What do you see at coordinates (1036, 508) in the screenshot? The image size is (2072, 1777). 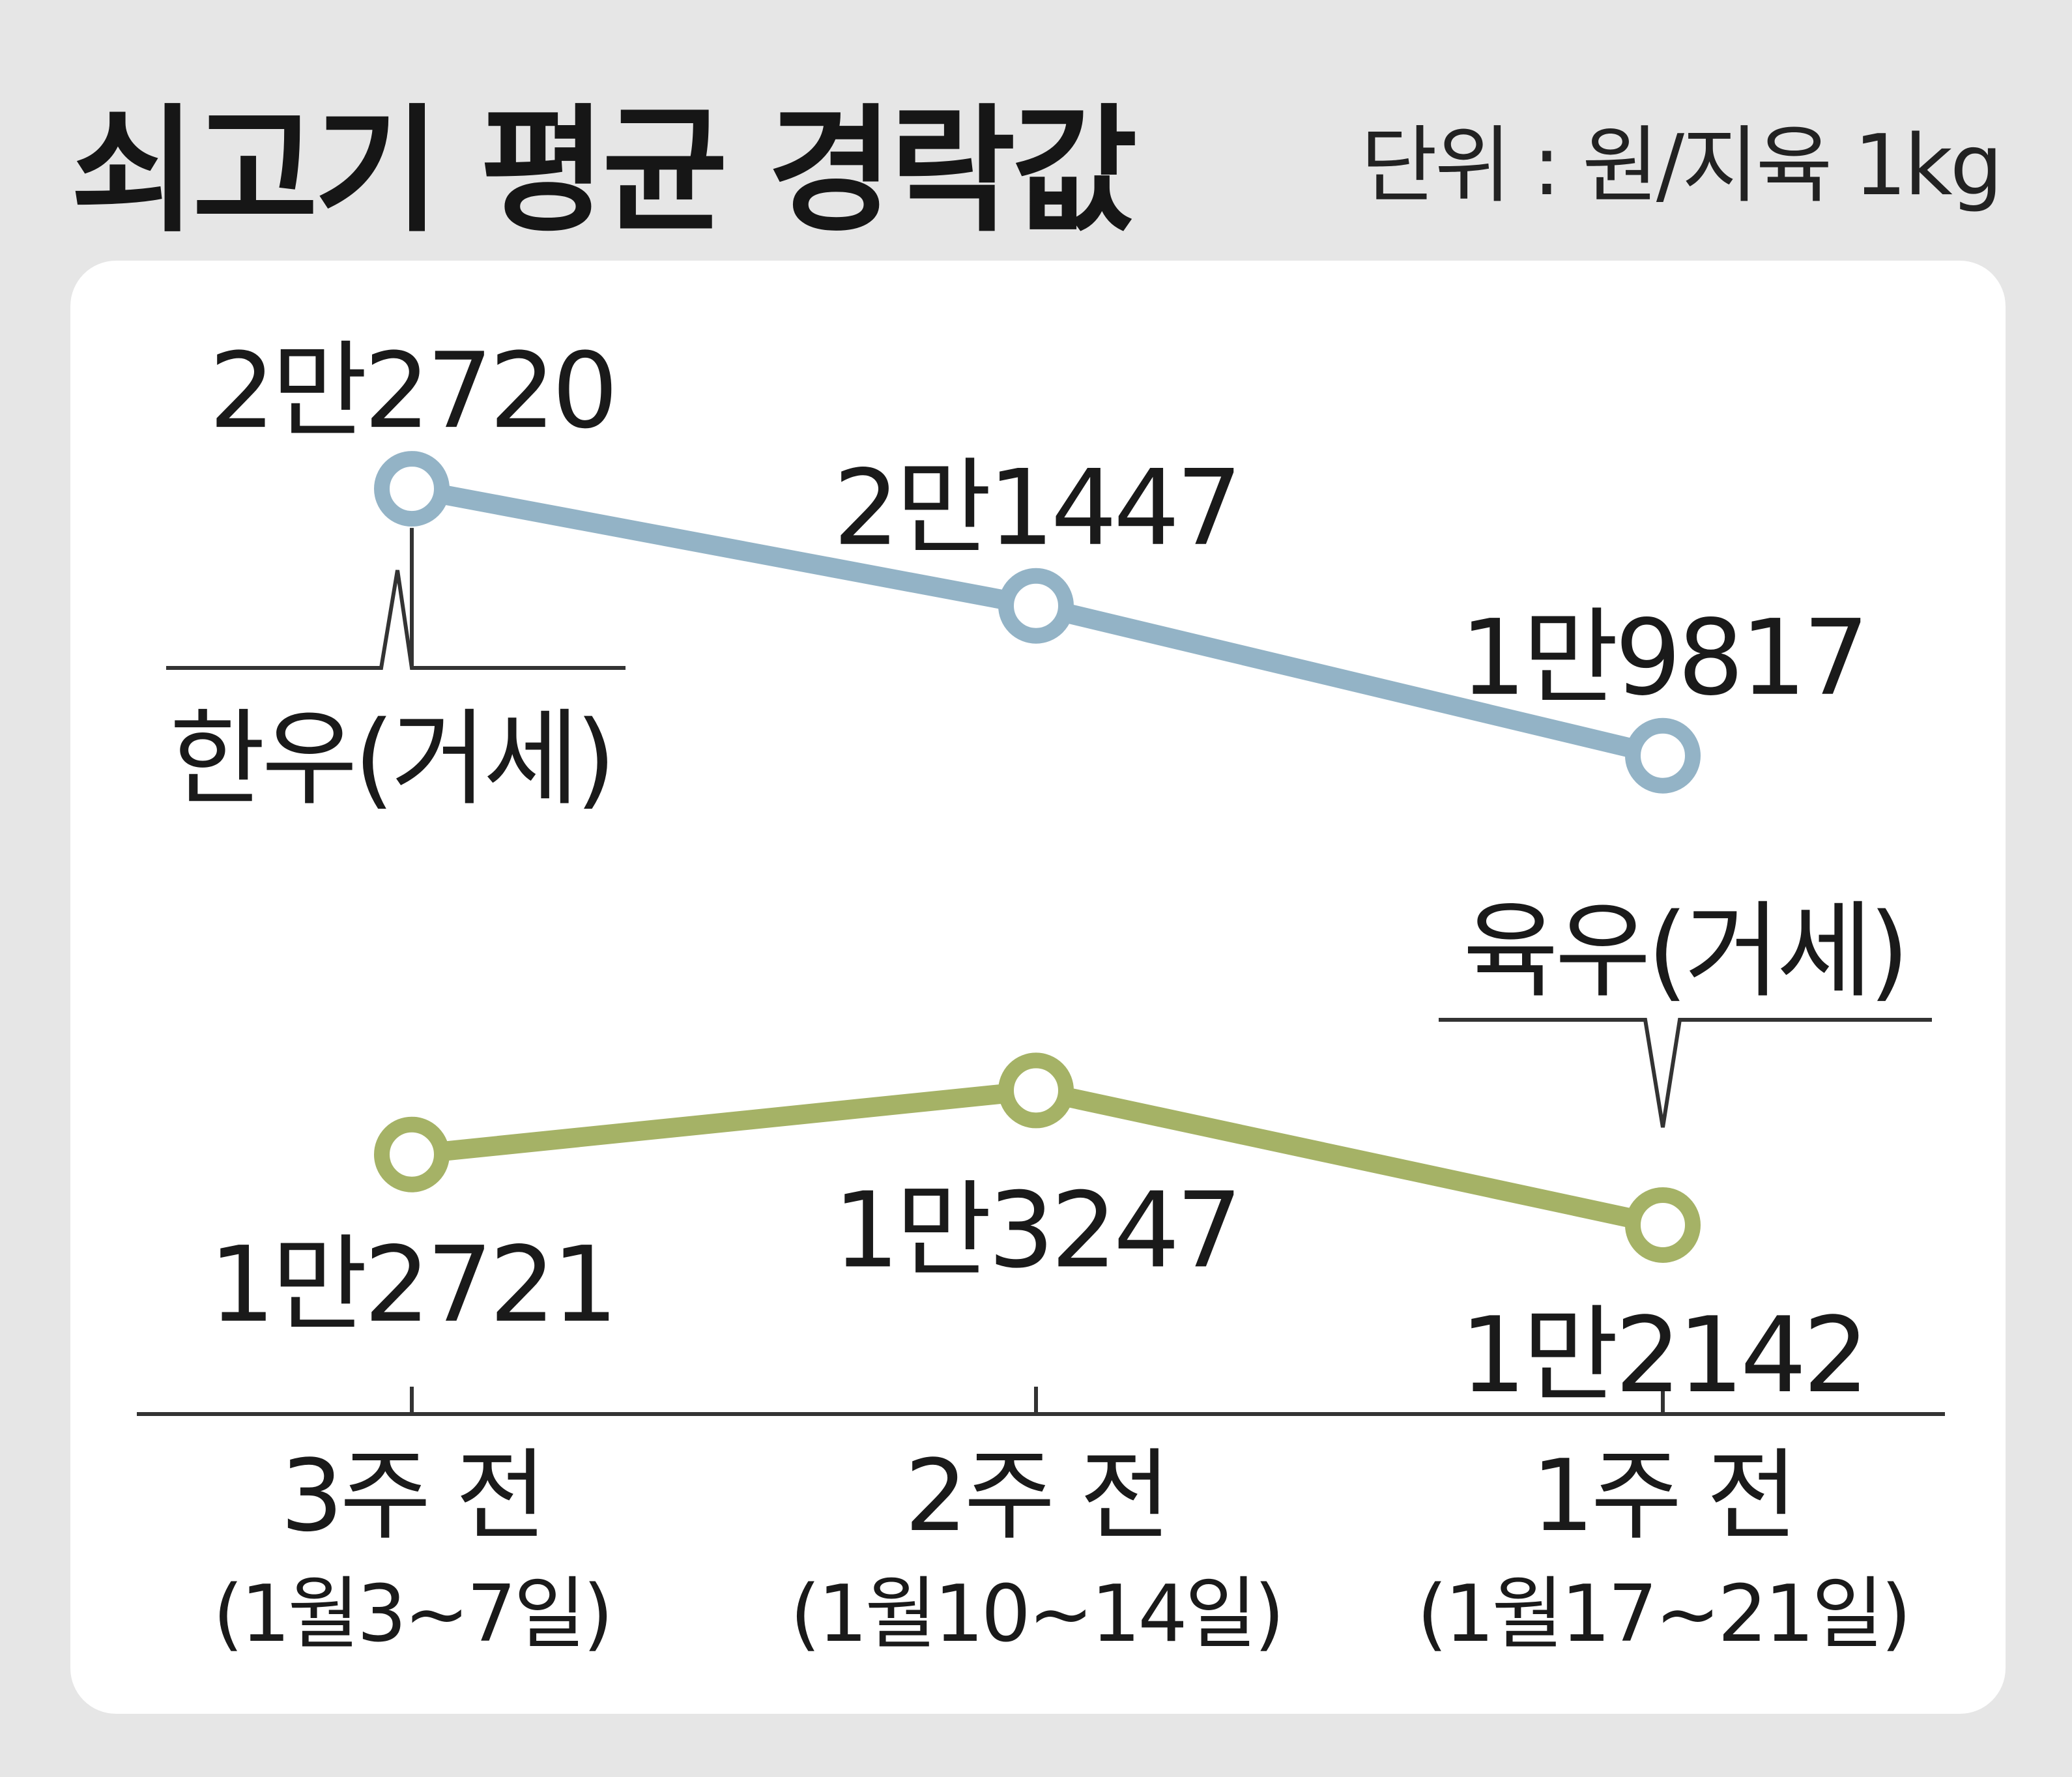 I see `data-label: 2만1447` at bounding box center [1036, 508].